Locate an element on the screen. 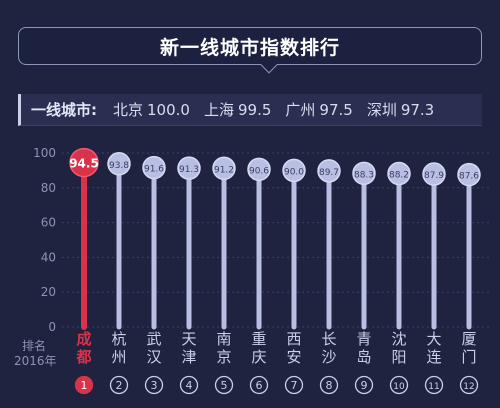 The image size is (500, 408). rank-number: 6 is located at coordinates (259, 385).